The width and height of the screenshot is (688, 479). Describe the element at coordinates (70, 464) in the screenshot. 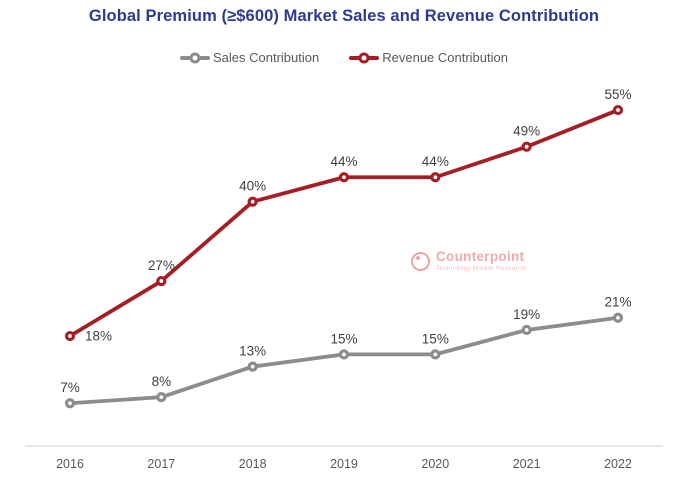

I see `x-tick-label: 2016` at that location.